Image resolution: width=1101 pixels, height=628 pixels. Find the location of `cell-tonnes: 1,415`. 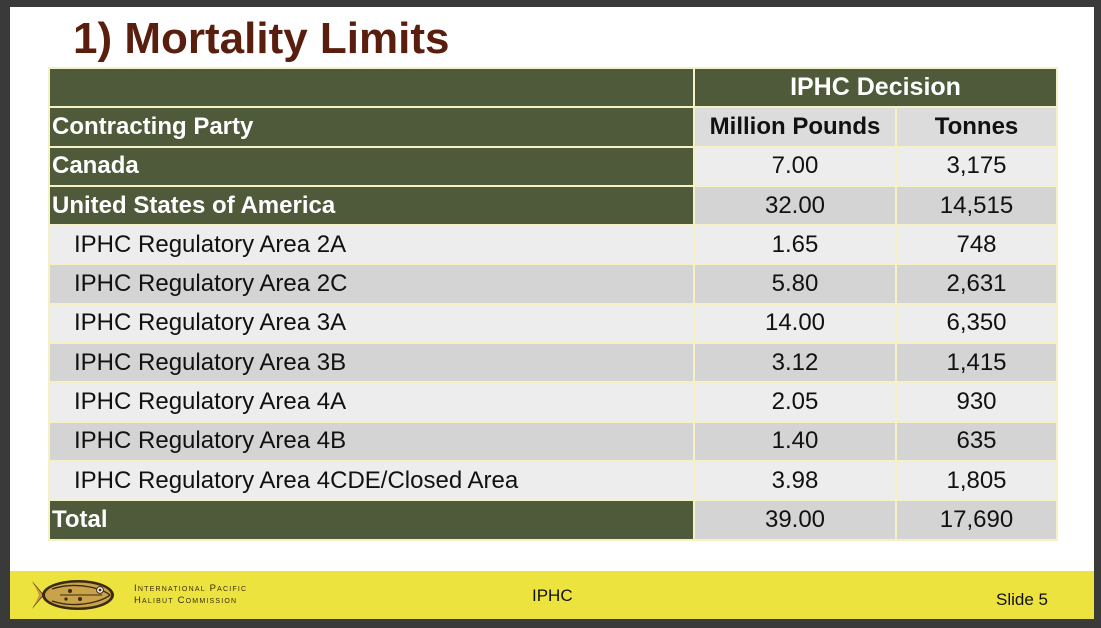

cell-tonnes: 1,415 is located at coordinates (976, 363).